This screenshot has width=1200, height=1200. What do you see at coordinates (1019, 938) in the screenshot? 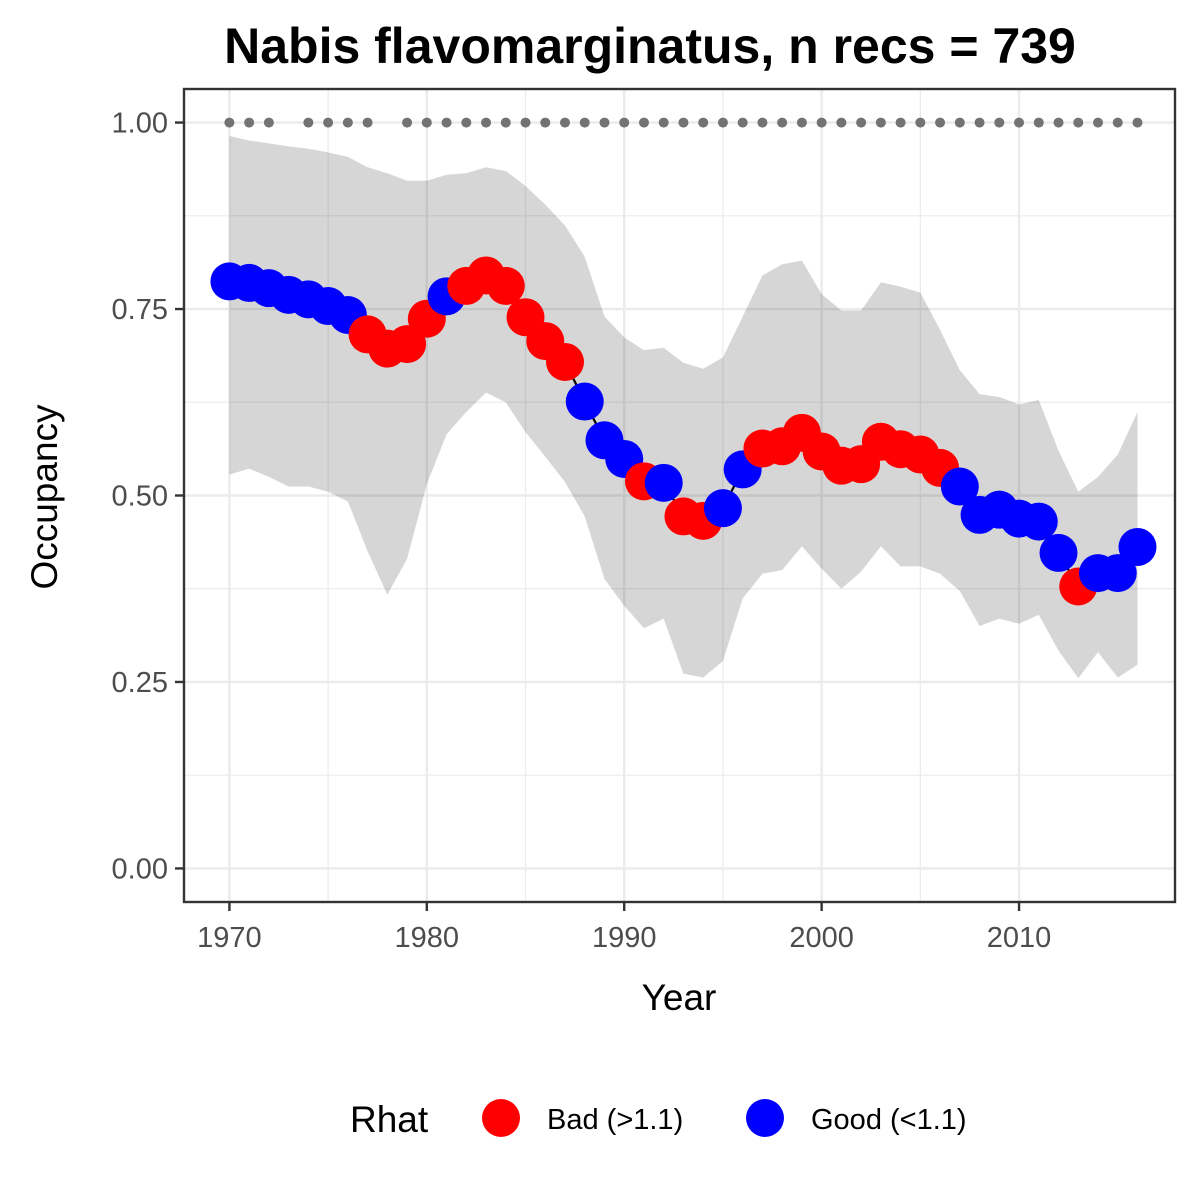
I see `x-tick-label: 2010` at bounding box center [1019, 938].